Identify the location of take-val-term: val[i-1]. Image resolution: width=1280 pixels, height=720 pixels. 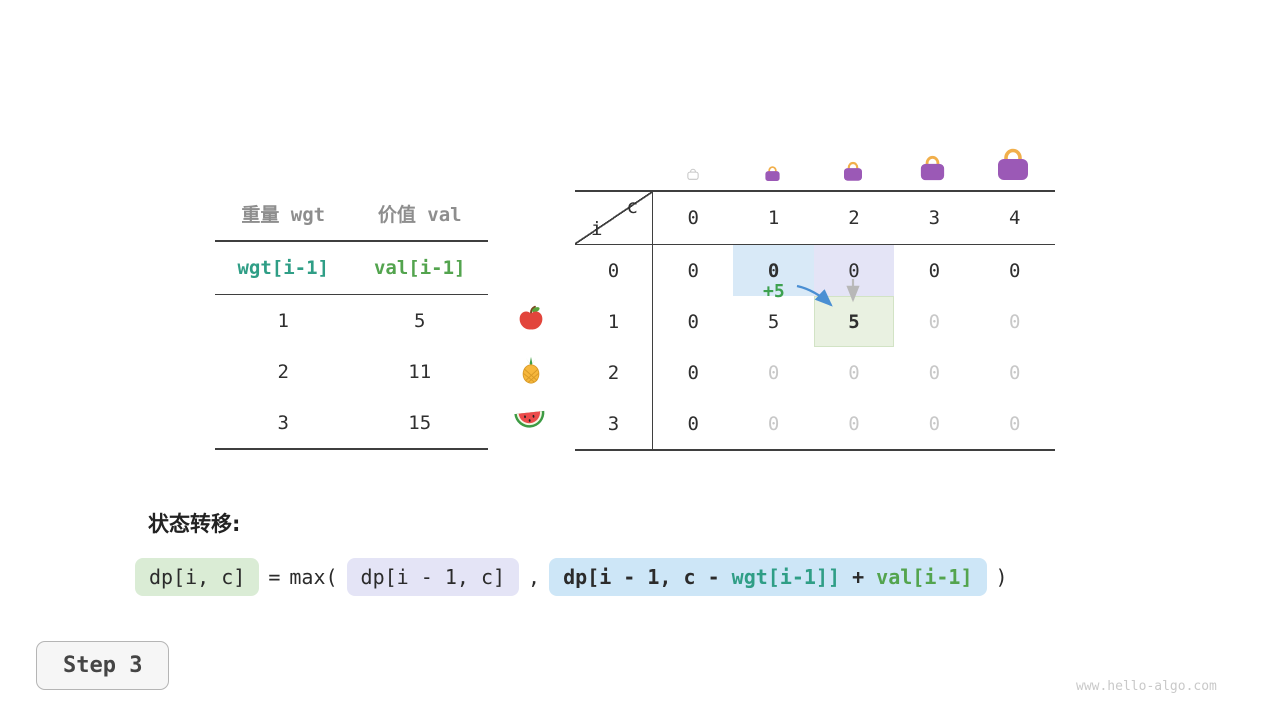
(924, 577).